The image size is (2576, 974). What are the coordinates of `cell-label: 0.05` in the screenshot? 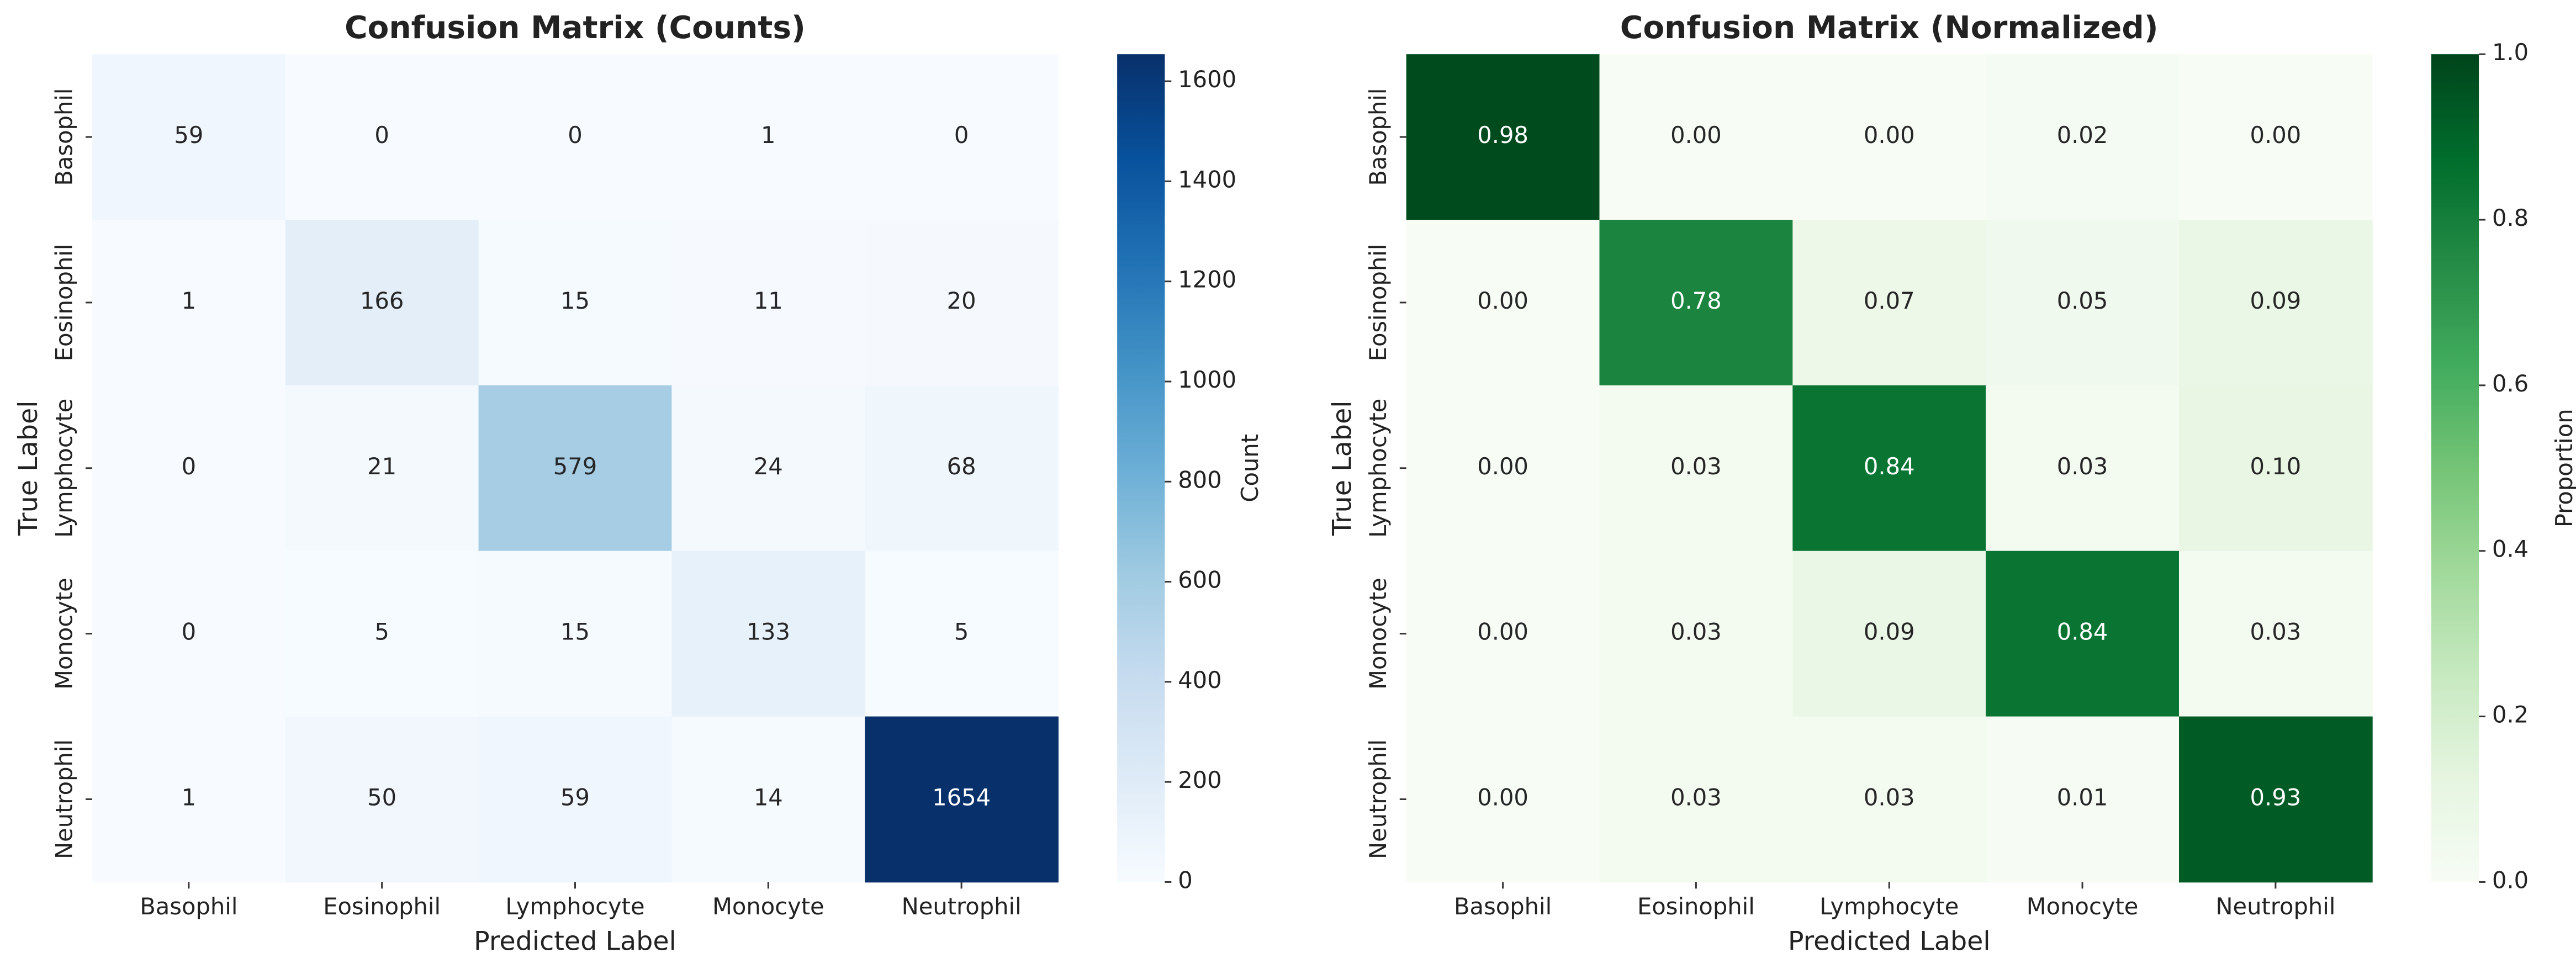 It's located at (2082, 301).